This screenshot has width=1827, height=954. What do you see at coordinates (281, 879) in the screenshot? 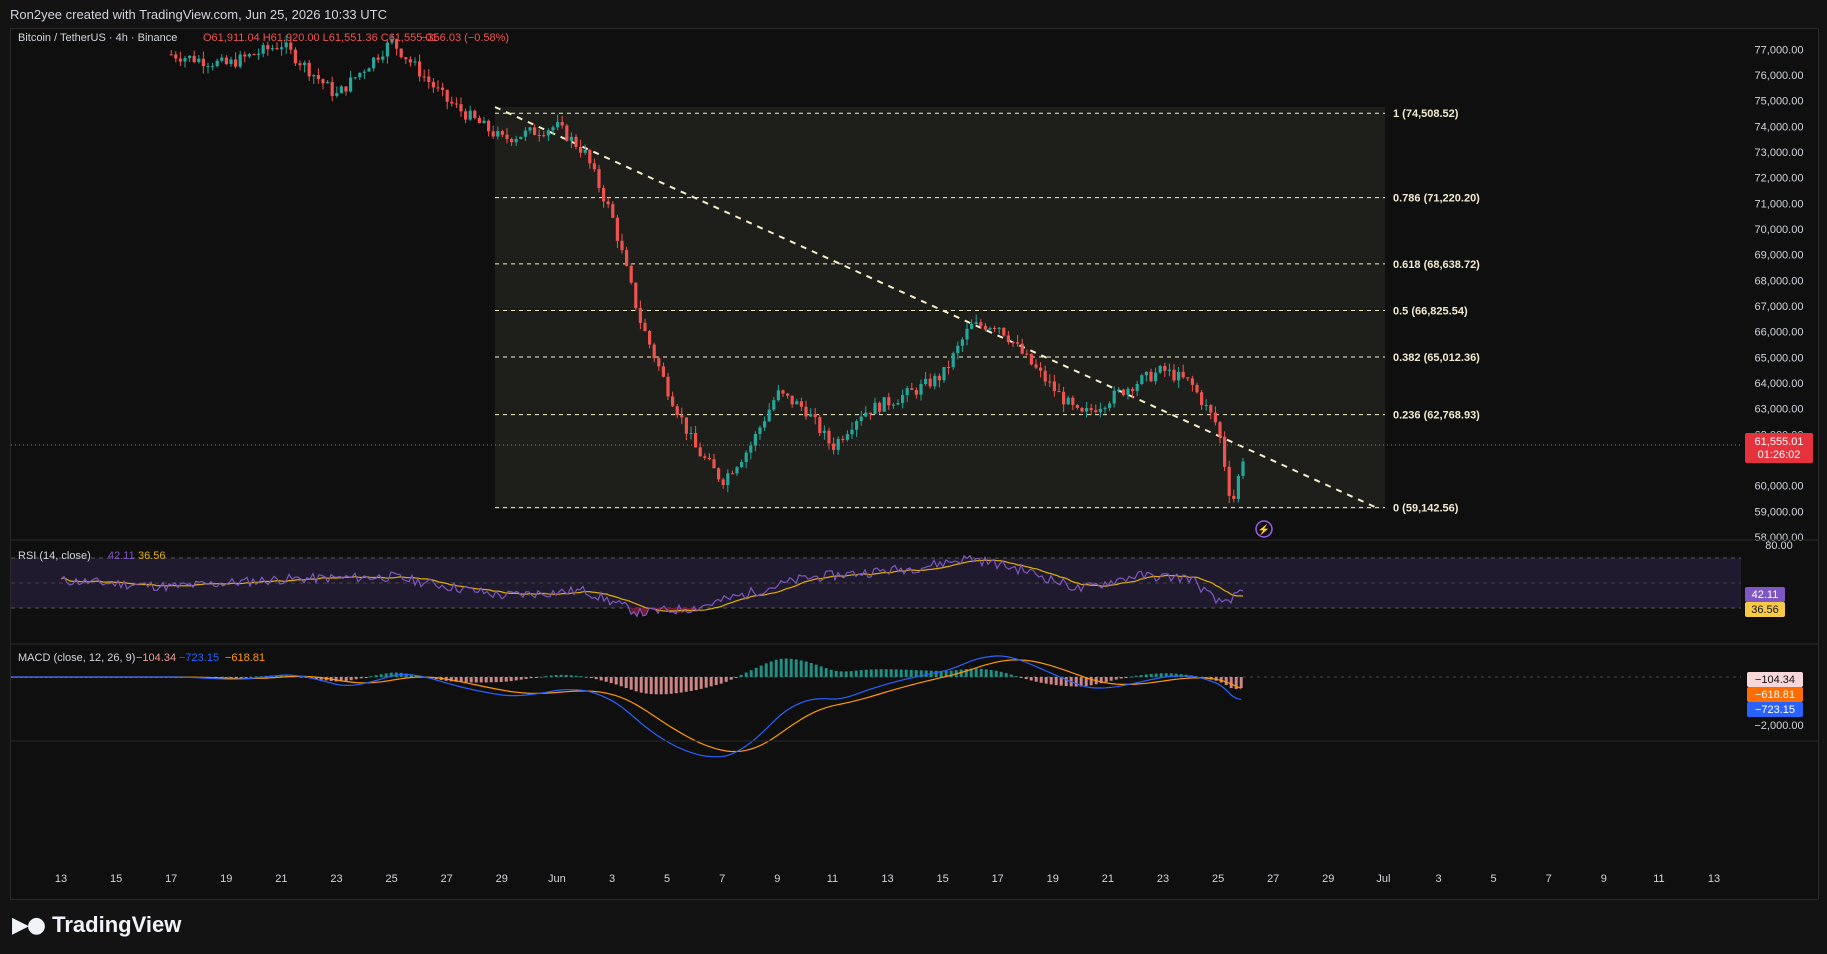
I see `time-tick-label: 21` at bounding box center [281, 879].